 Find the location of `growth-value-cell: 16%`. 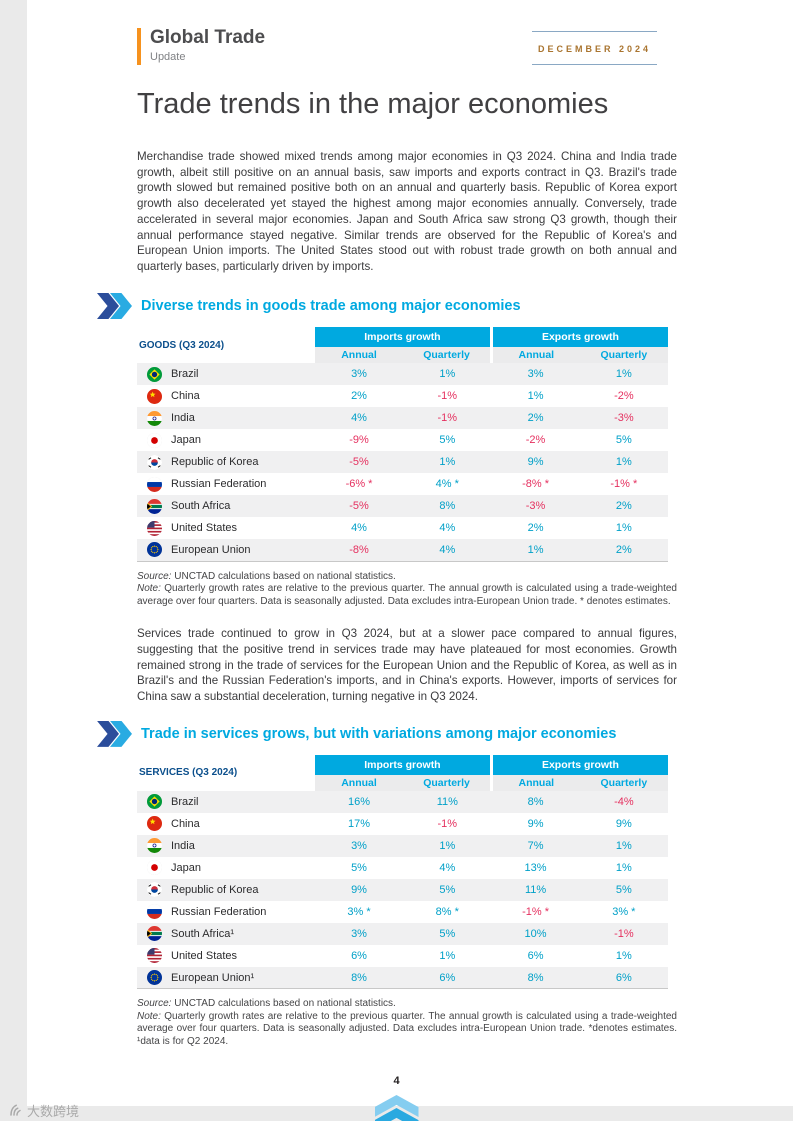

growth-value-cell: 16% is located at coordinates (359, 801).